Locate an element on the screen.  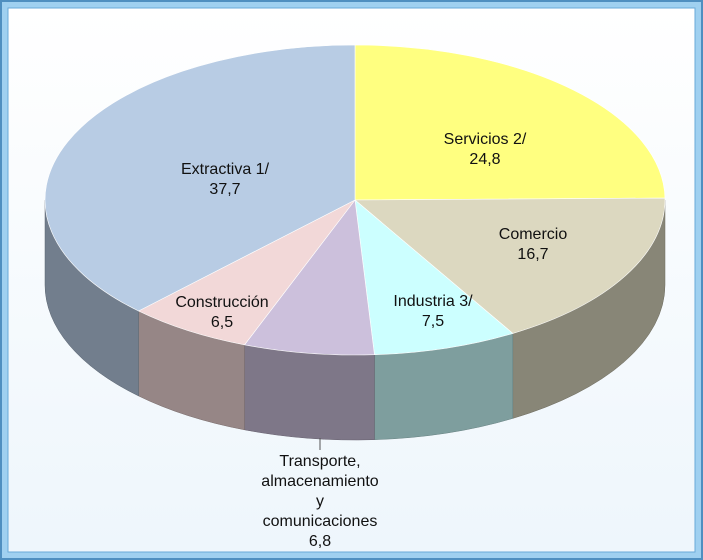
slice-label: Transporte, almacenamiento y comunicaciones is located at coordinates (320, 491).